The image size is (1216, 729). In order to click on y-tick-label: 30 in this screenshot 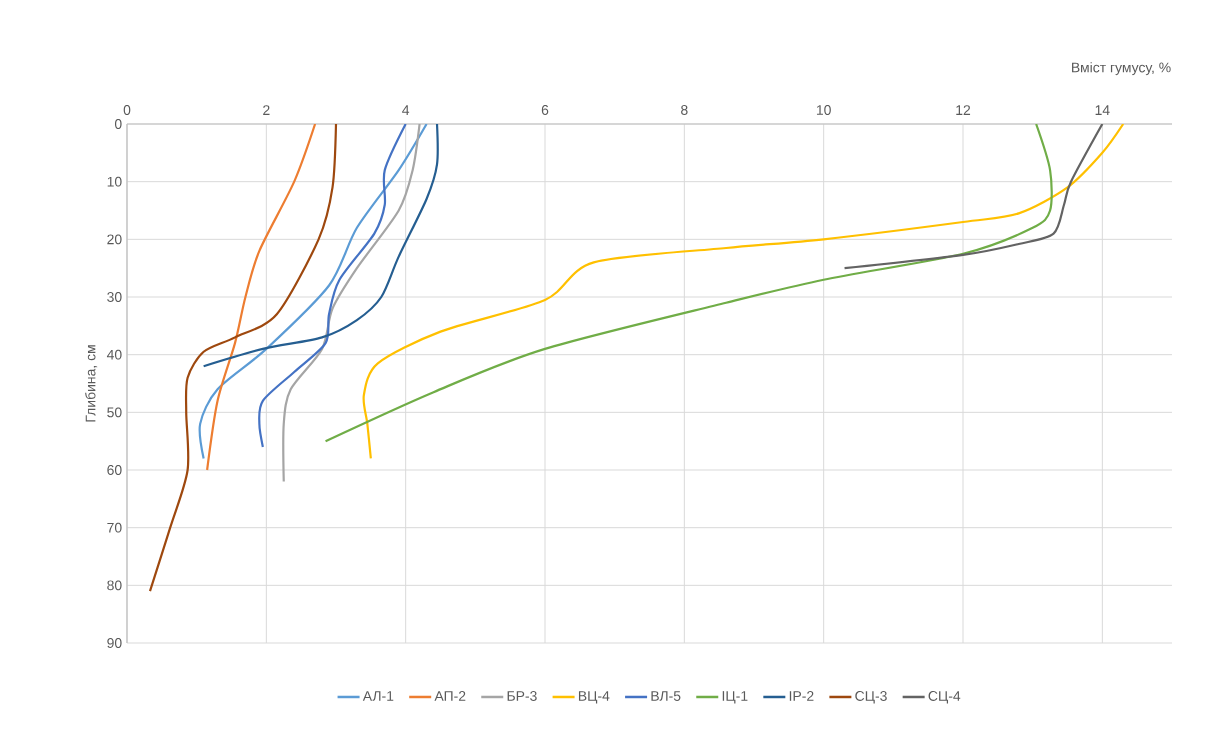, I will do `click(114, 297)`.